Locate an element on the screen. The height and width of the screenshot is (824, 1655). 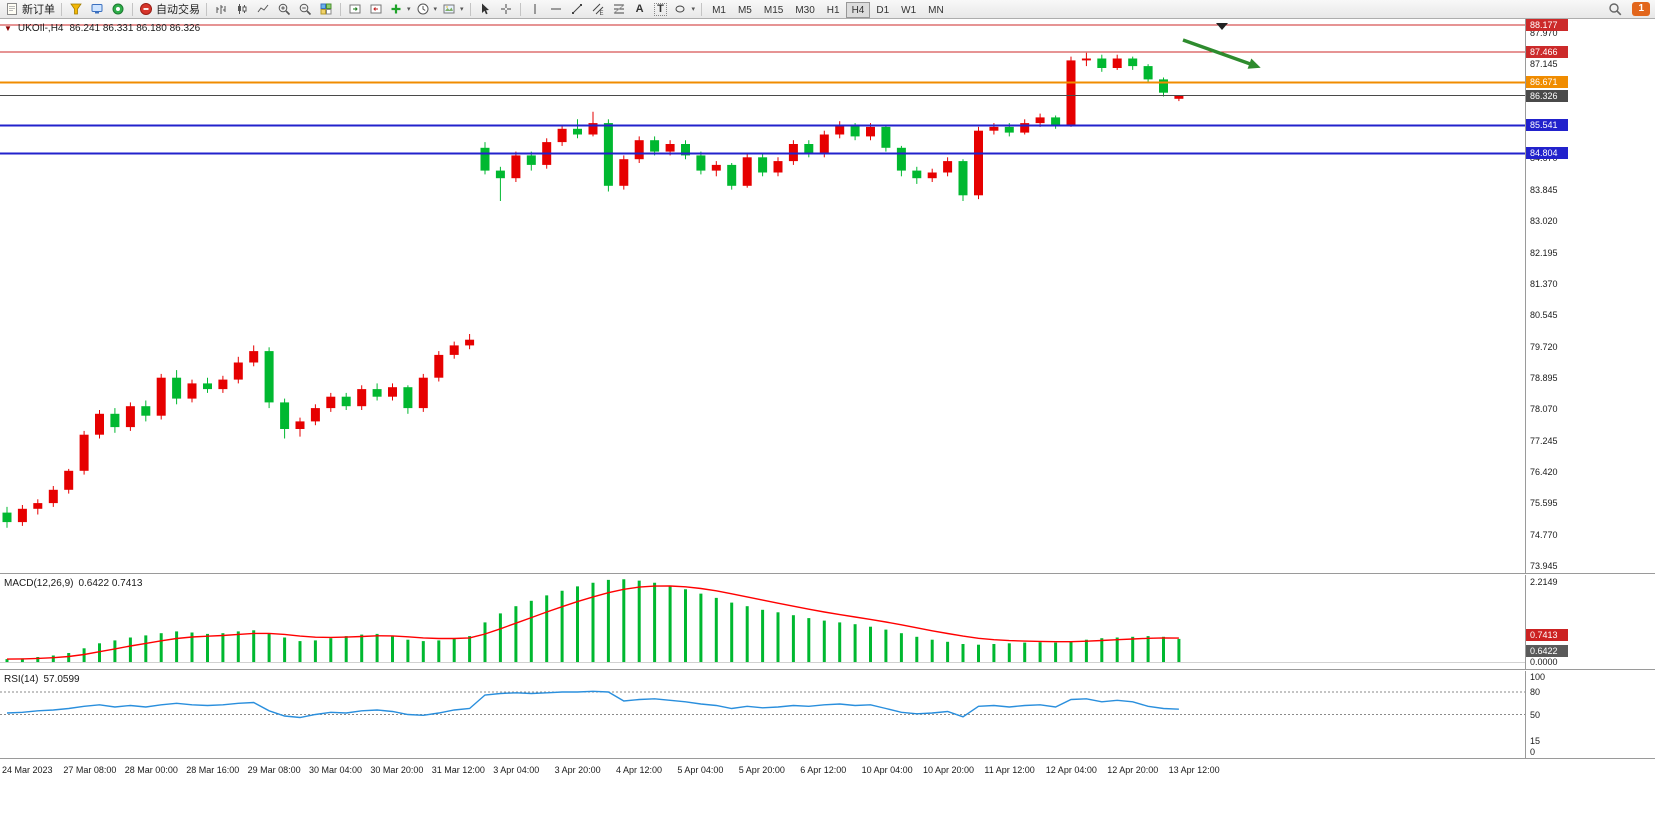
fibonacci-tool-button is located at coordinates (619, 9).